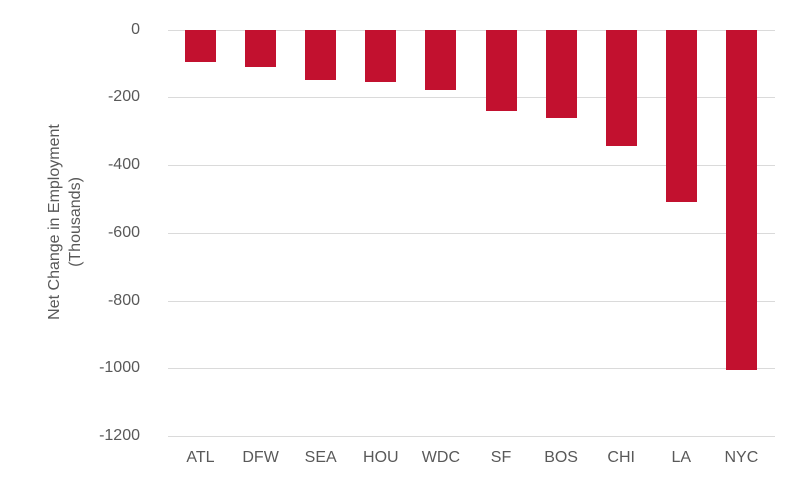 The height and width of the screenshot is (500, 800). Describe the element at coordinates (471, 436) in the screenshot. I see `gridline--1200` at that location.